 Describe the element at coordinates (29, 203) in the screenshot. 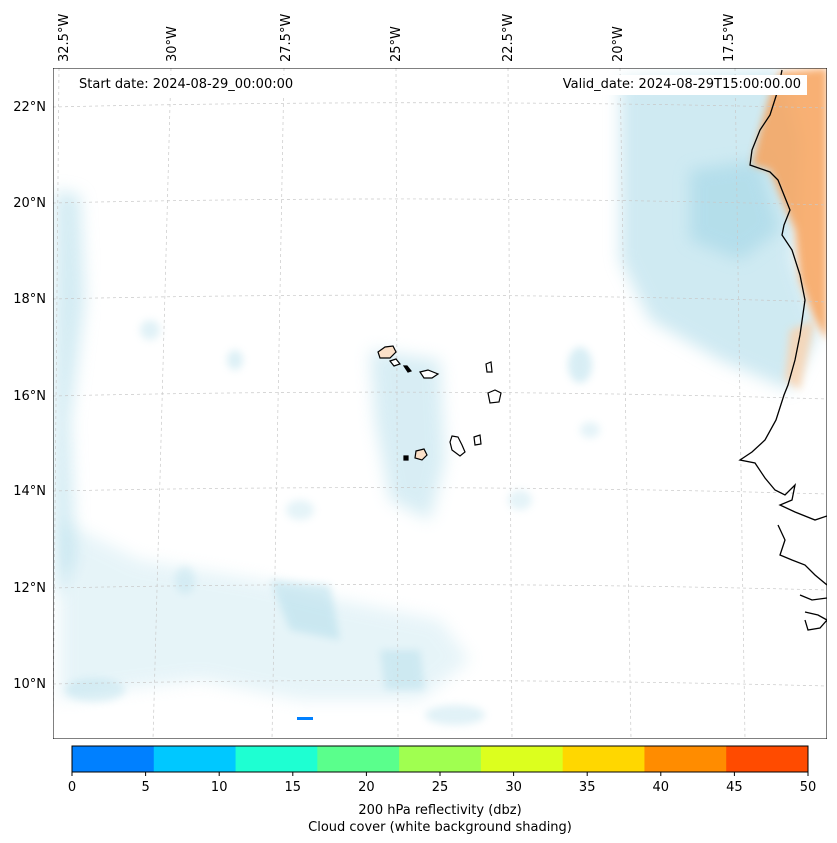

I see `lat-label: 20°N` at that location.